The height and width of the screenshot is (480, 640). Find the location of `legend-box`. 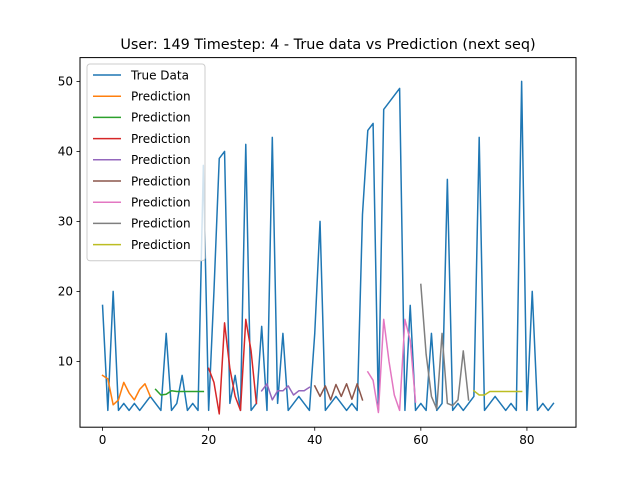

legend-box is located at coordinates (146, 162).